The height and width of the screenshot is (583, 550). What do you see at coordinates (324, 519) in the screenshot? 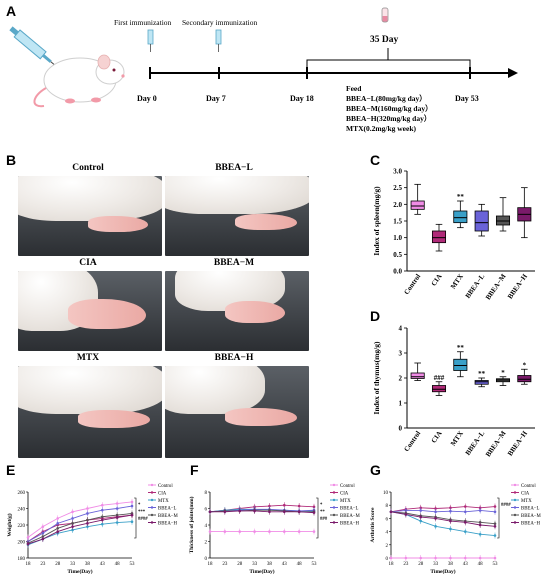
I see `significance-label: ###` at bounding box center [324, 519].